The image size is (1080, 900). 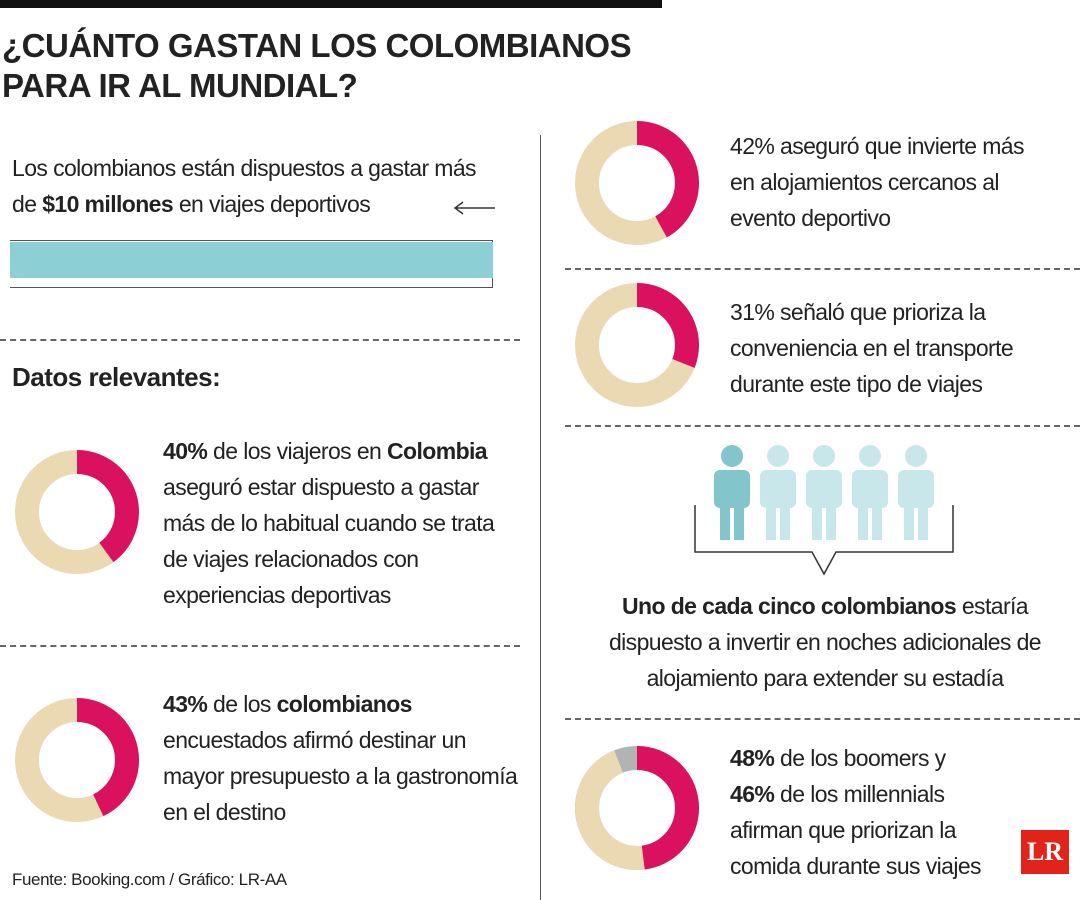 What do you see at coordinates (331, 4) in the screenshot?
I see `top-bar` at bounding box center [331, 4].